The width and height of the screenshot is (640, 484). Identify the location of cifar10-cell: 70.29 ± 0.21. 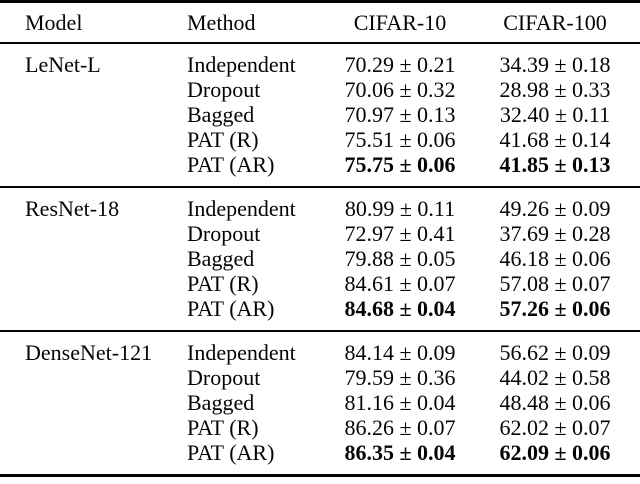
(400, 64).